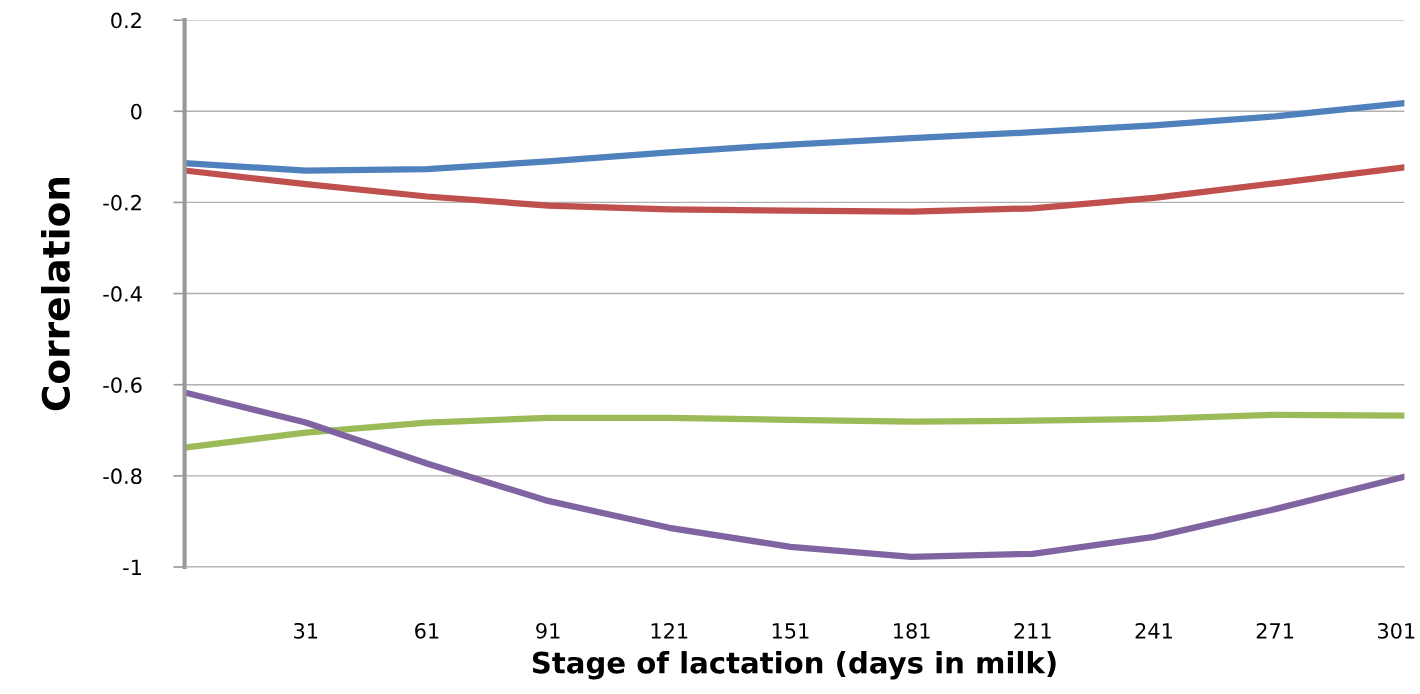 The image size is (1420, 694). I want to click on x-tick-label: 181, so click(912, 630).